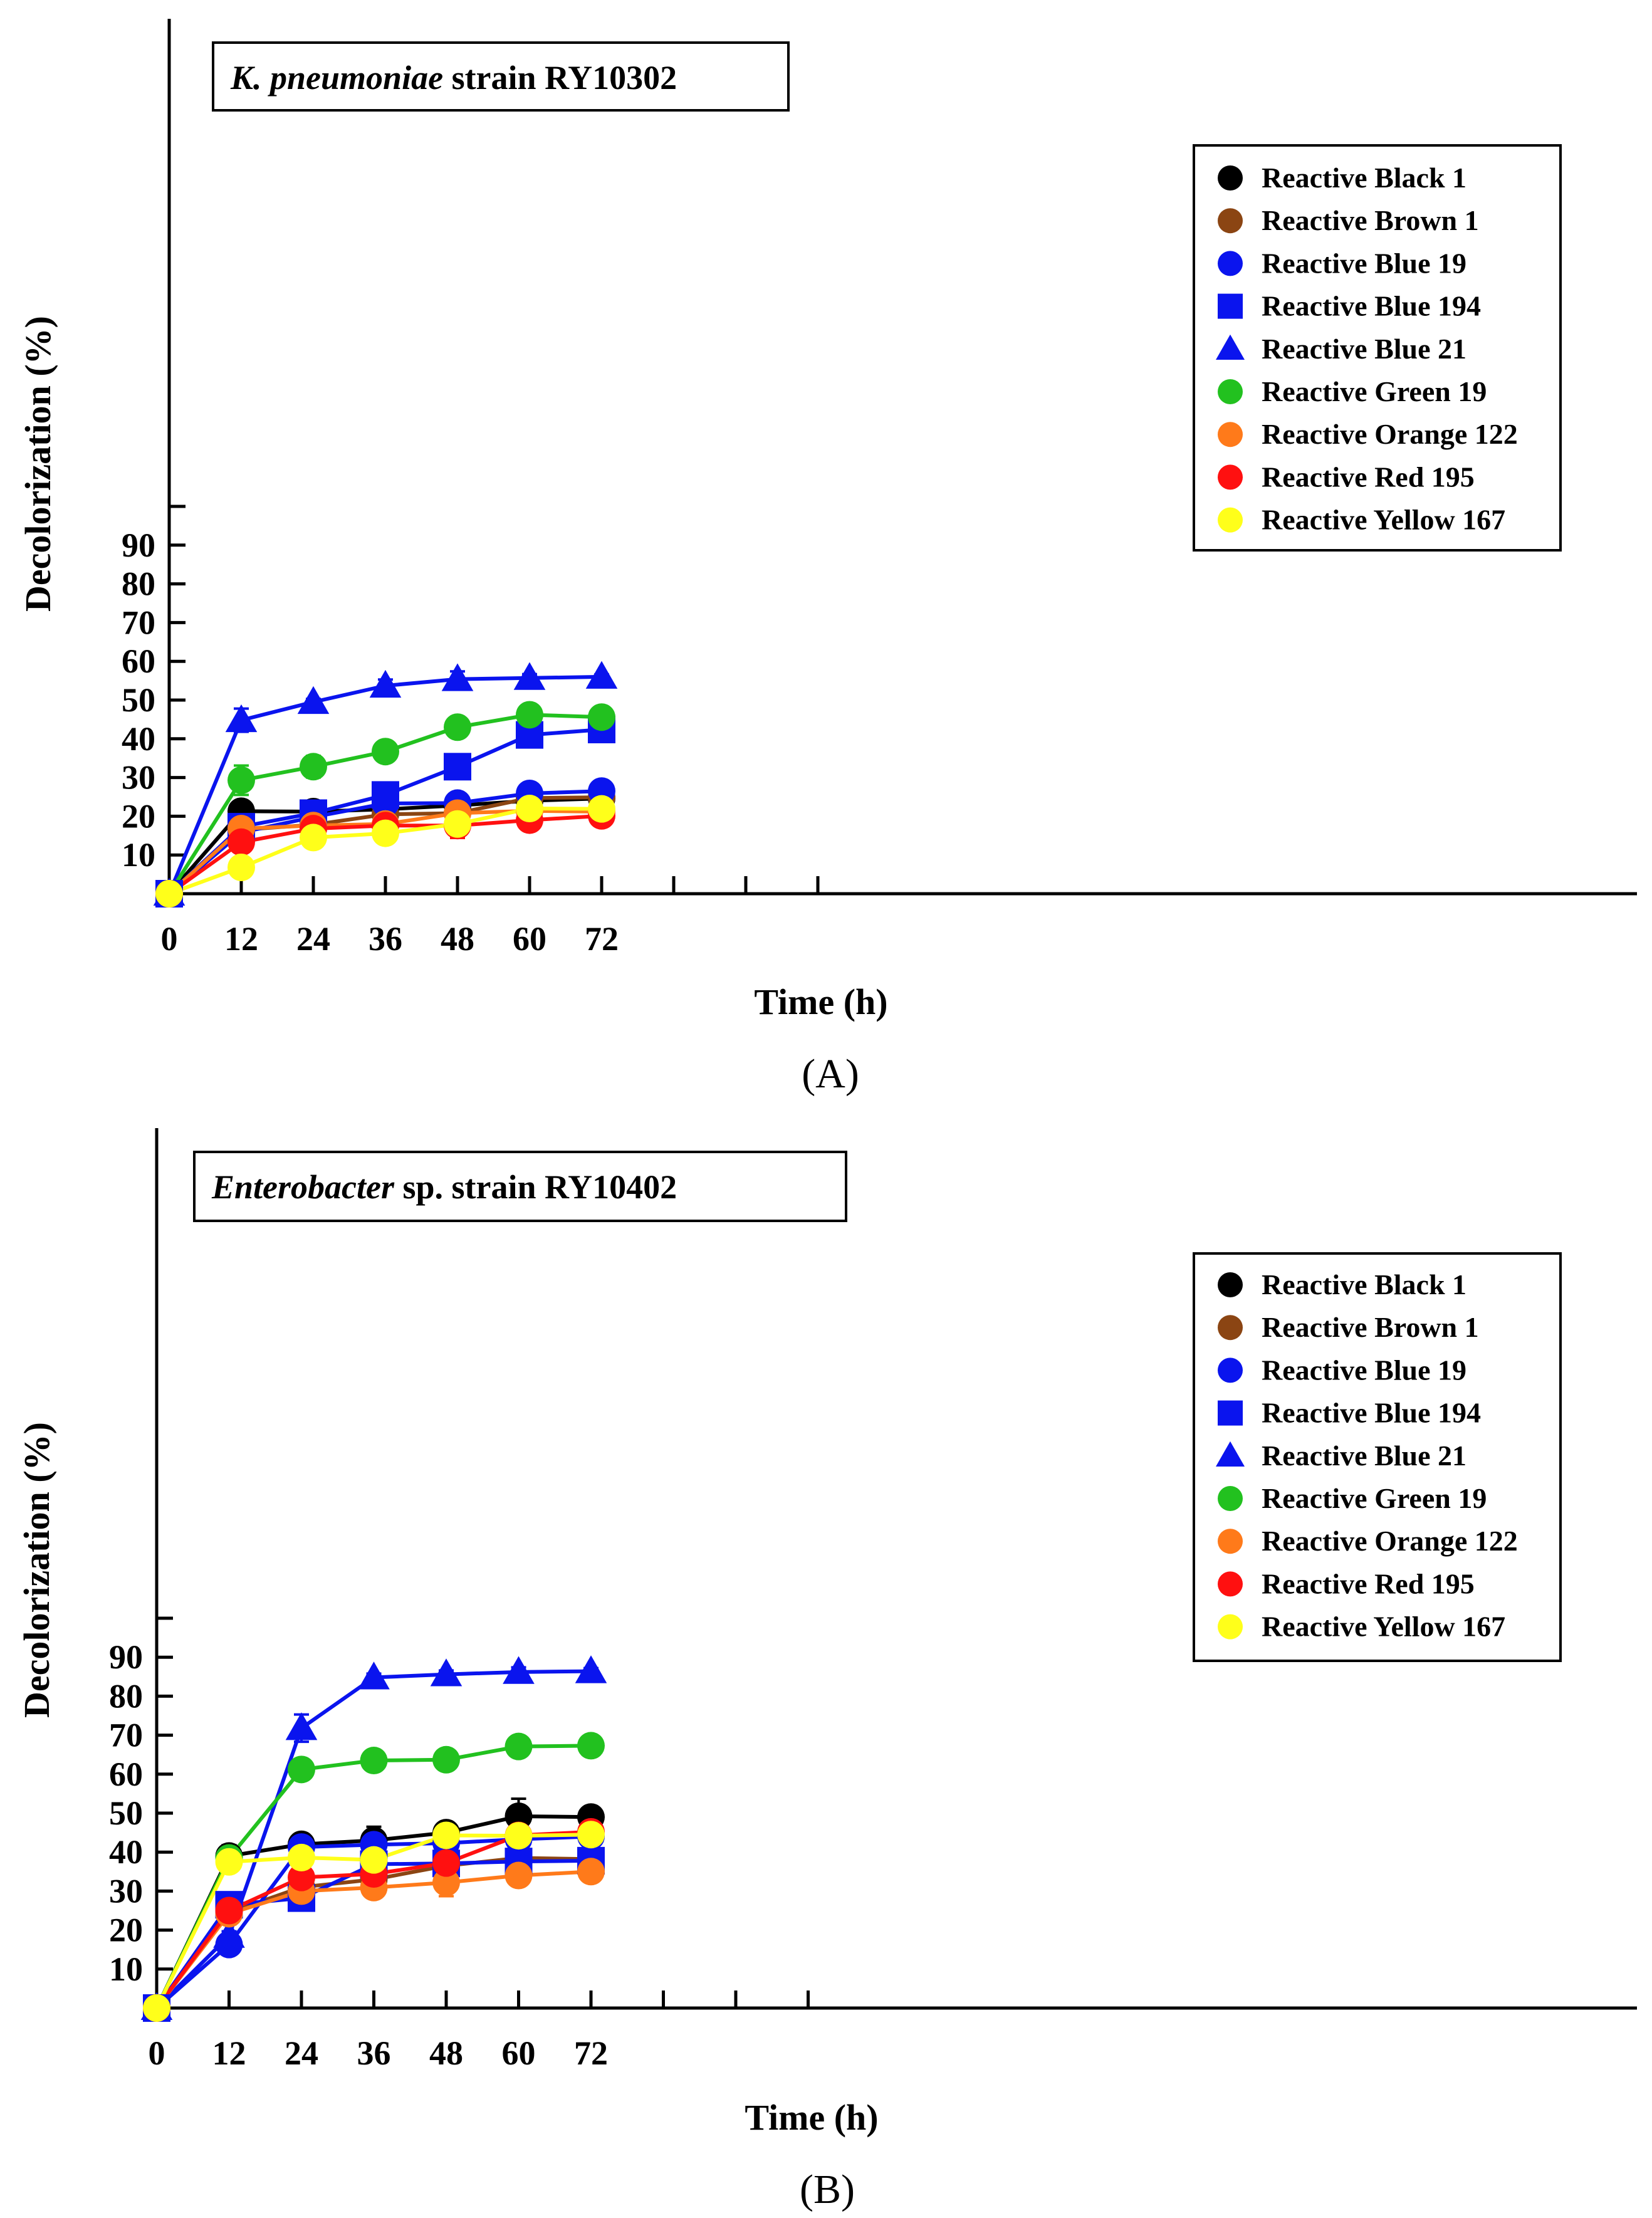 Image resolution: width=1652 pixels, height=2218 pixels. I want to click on chart-title: K. pneumoniae strain RY10302, so click(453, 78).